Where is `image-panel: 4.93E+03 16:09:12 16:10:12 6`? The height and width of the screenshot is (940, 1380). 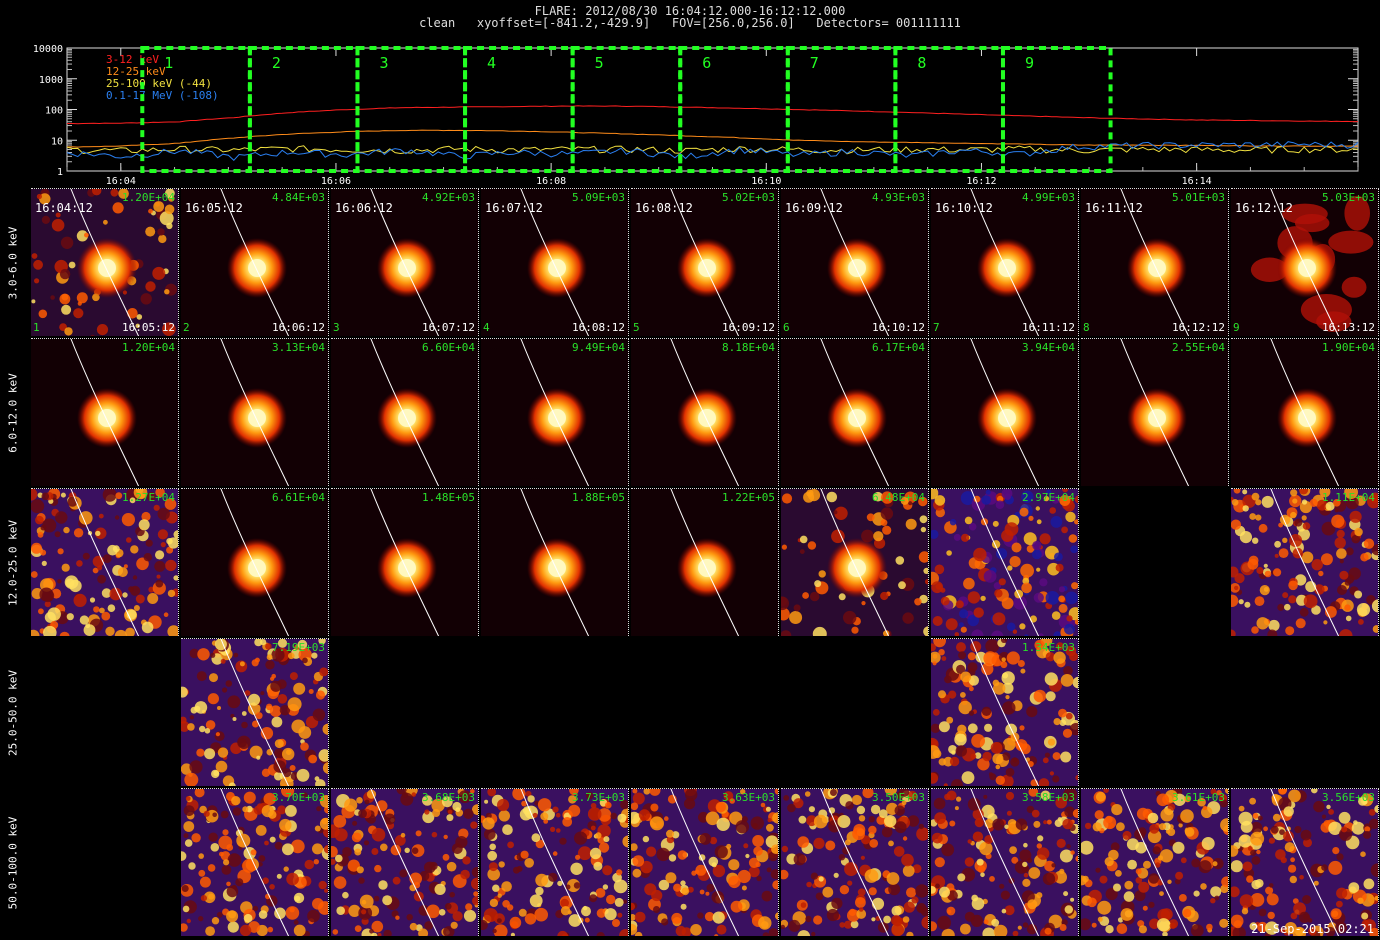
image-panel: 4.93E+03 16:09:12 16:10:12 6 is located at coordinates (855, 262).